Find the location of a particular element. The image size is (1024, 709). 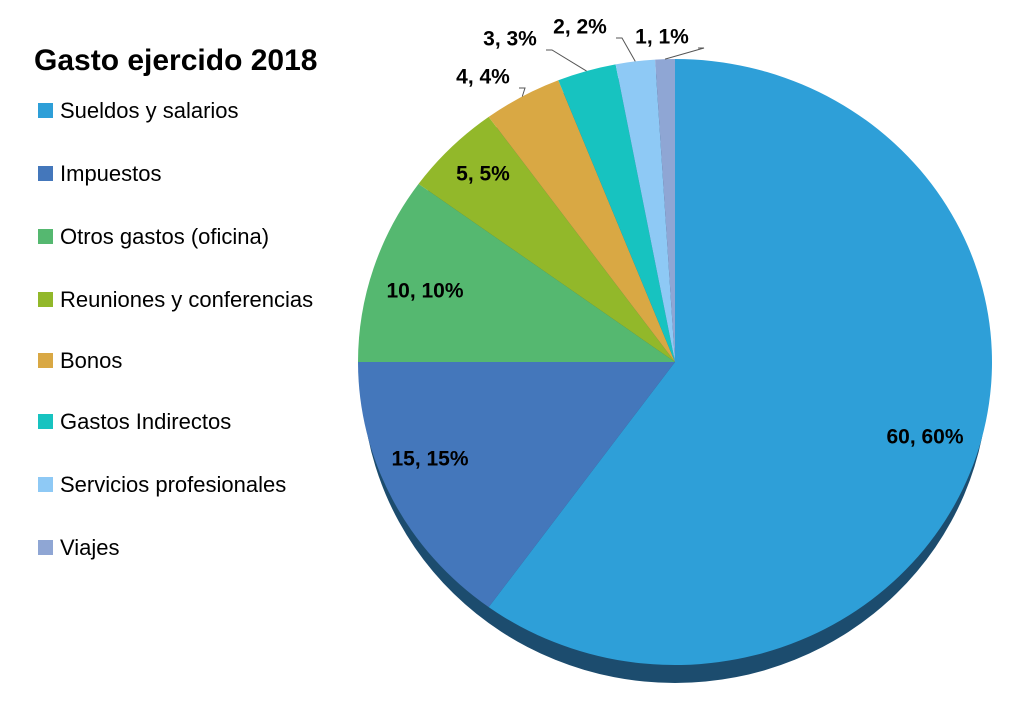

data-label: 4, 4% is located at coordinates (483, 77).